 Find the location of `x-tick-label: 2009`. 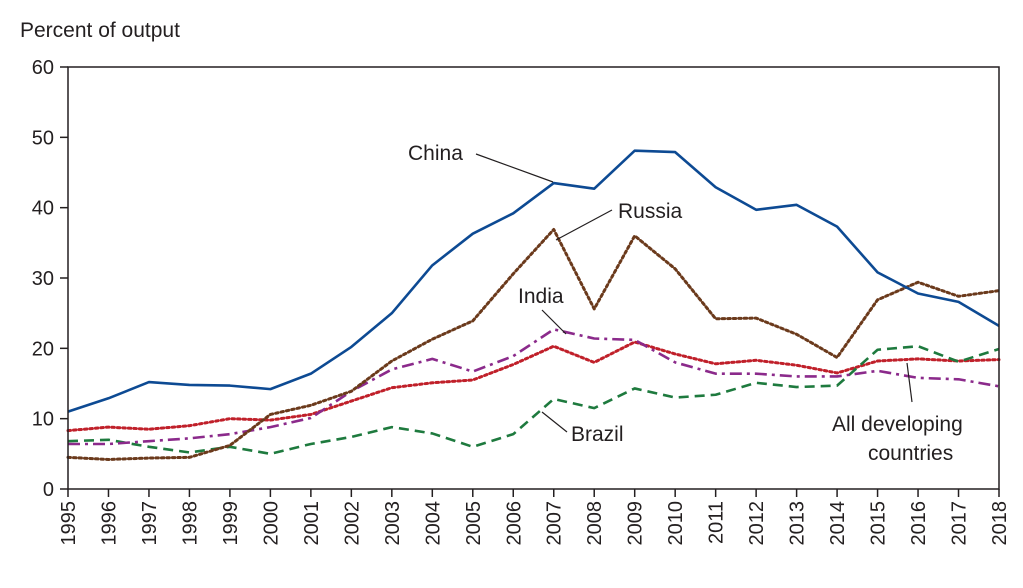

x-tick-label: 2009 is located at coordinates (636, 523).